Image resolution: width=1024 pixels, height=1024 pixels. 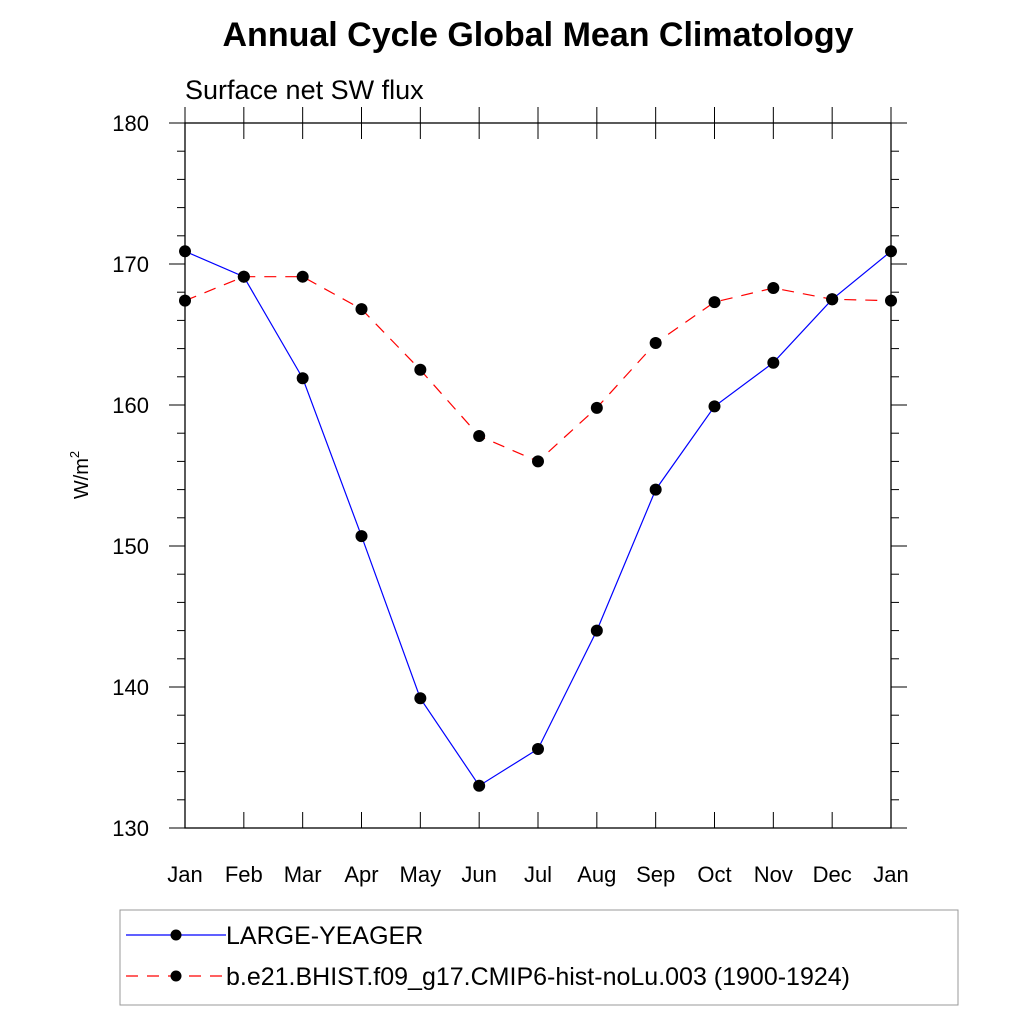 I want to click on y-axis-label: W/m2, so click(x=80, y=475).